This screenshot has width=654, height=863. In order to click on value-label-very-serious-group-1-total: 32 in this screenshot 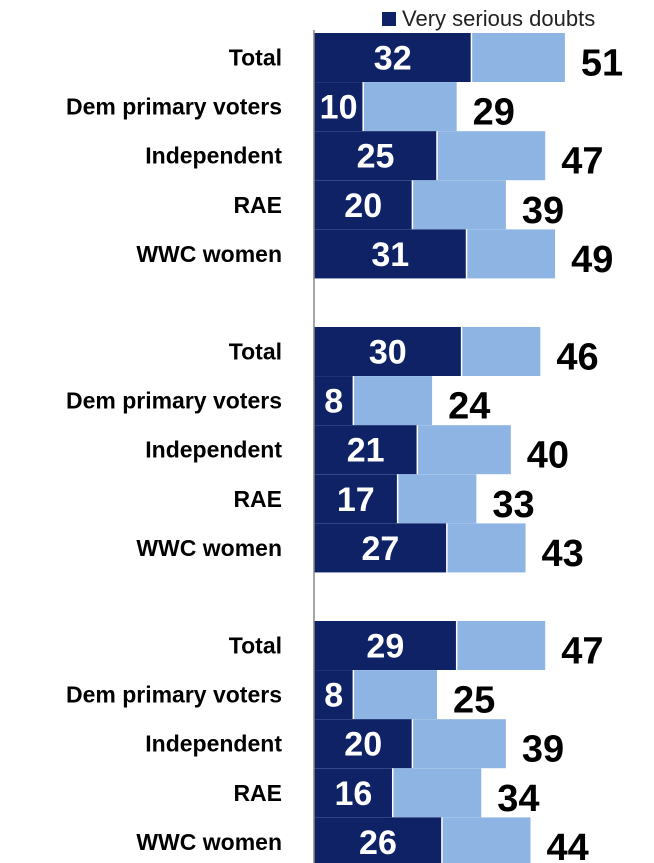, I will do `click(393, 59)`.